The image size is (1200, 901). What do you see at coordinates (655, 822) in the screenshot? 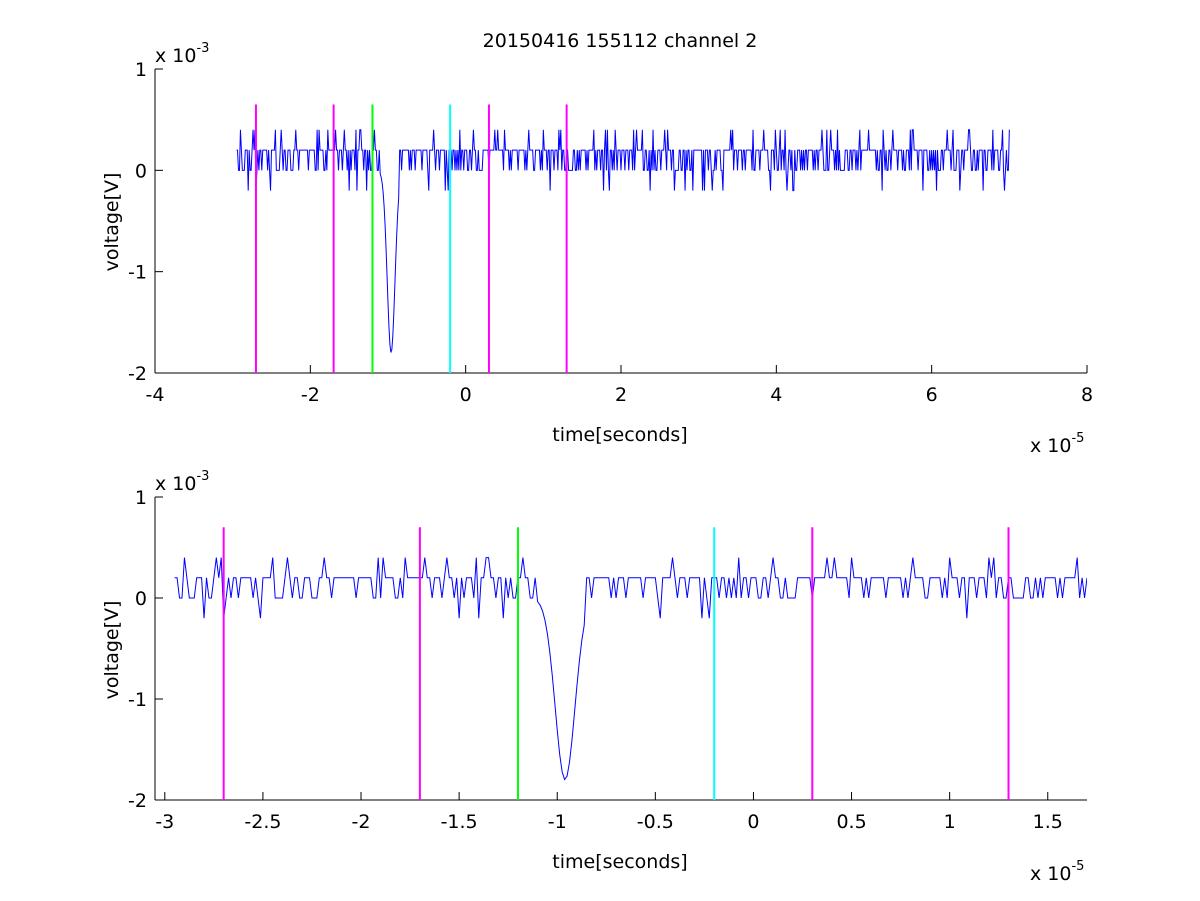
I see `x-tick-label: -0.5` at bounding box center [655, 822].